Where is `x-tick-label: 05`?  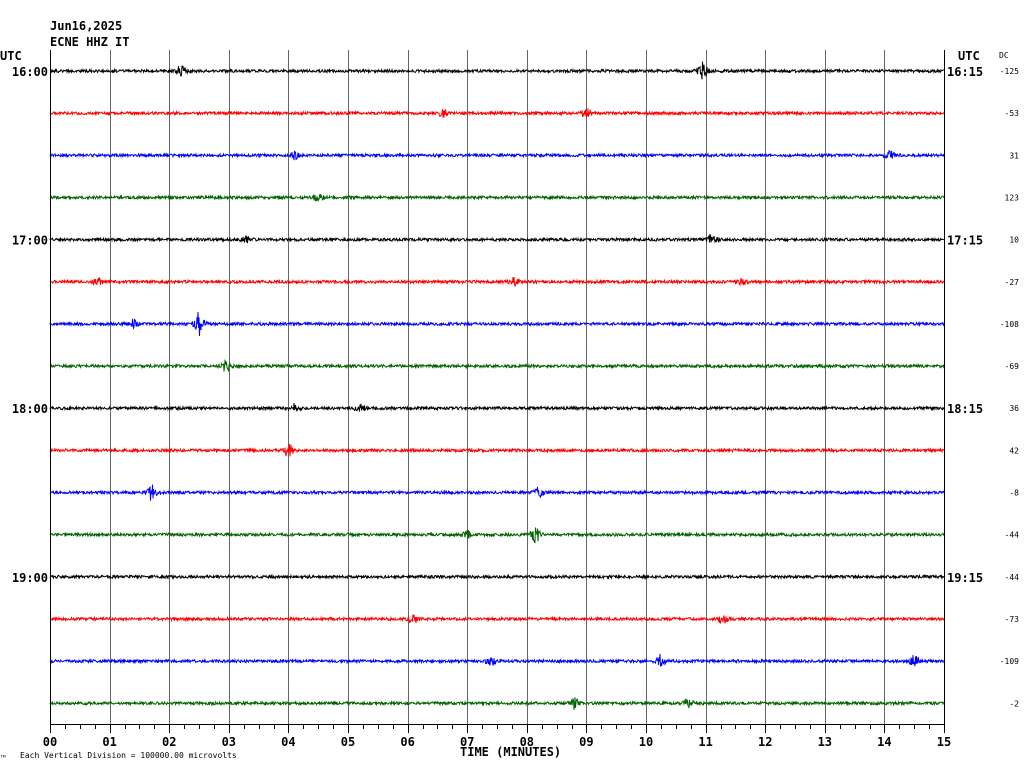
x-tick-label: 05 is located at coordinates (348, 742).